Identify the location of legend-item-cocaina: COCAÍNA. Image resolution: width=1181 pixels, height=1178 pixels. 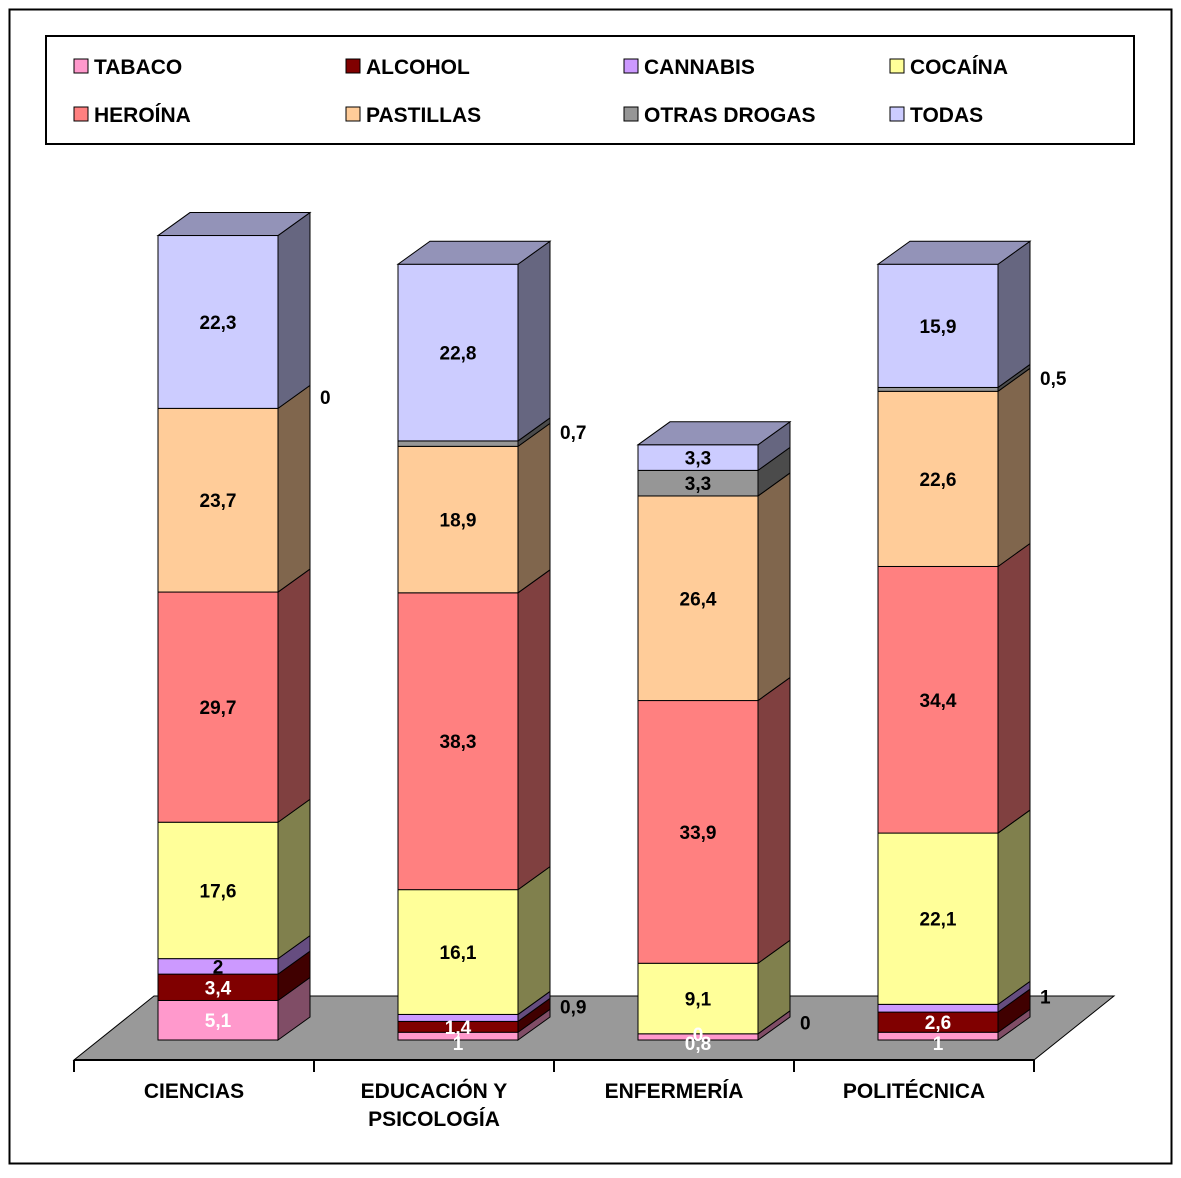
(948, 67).